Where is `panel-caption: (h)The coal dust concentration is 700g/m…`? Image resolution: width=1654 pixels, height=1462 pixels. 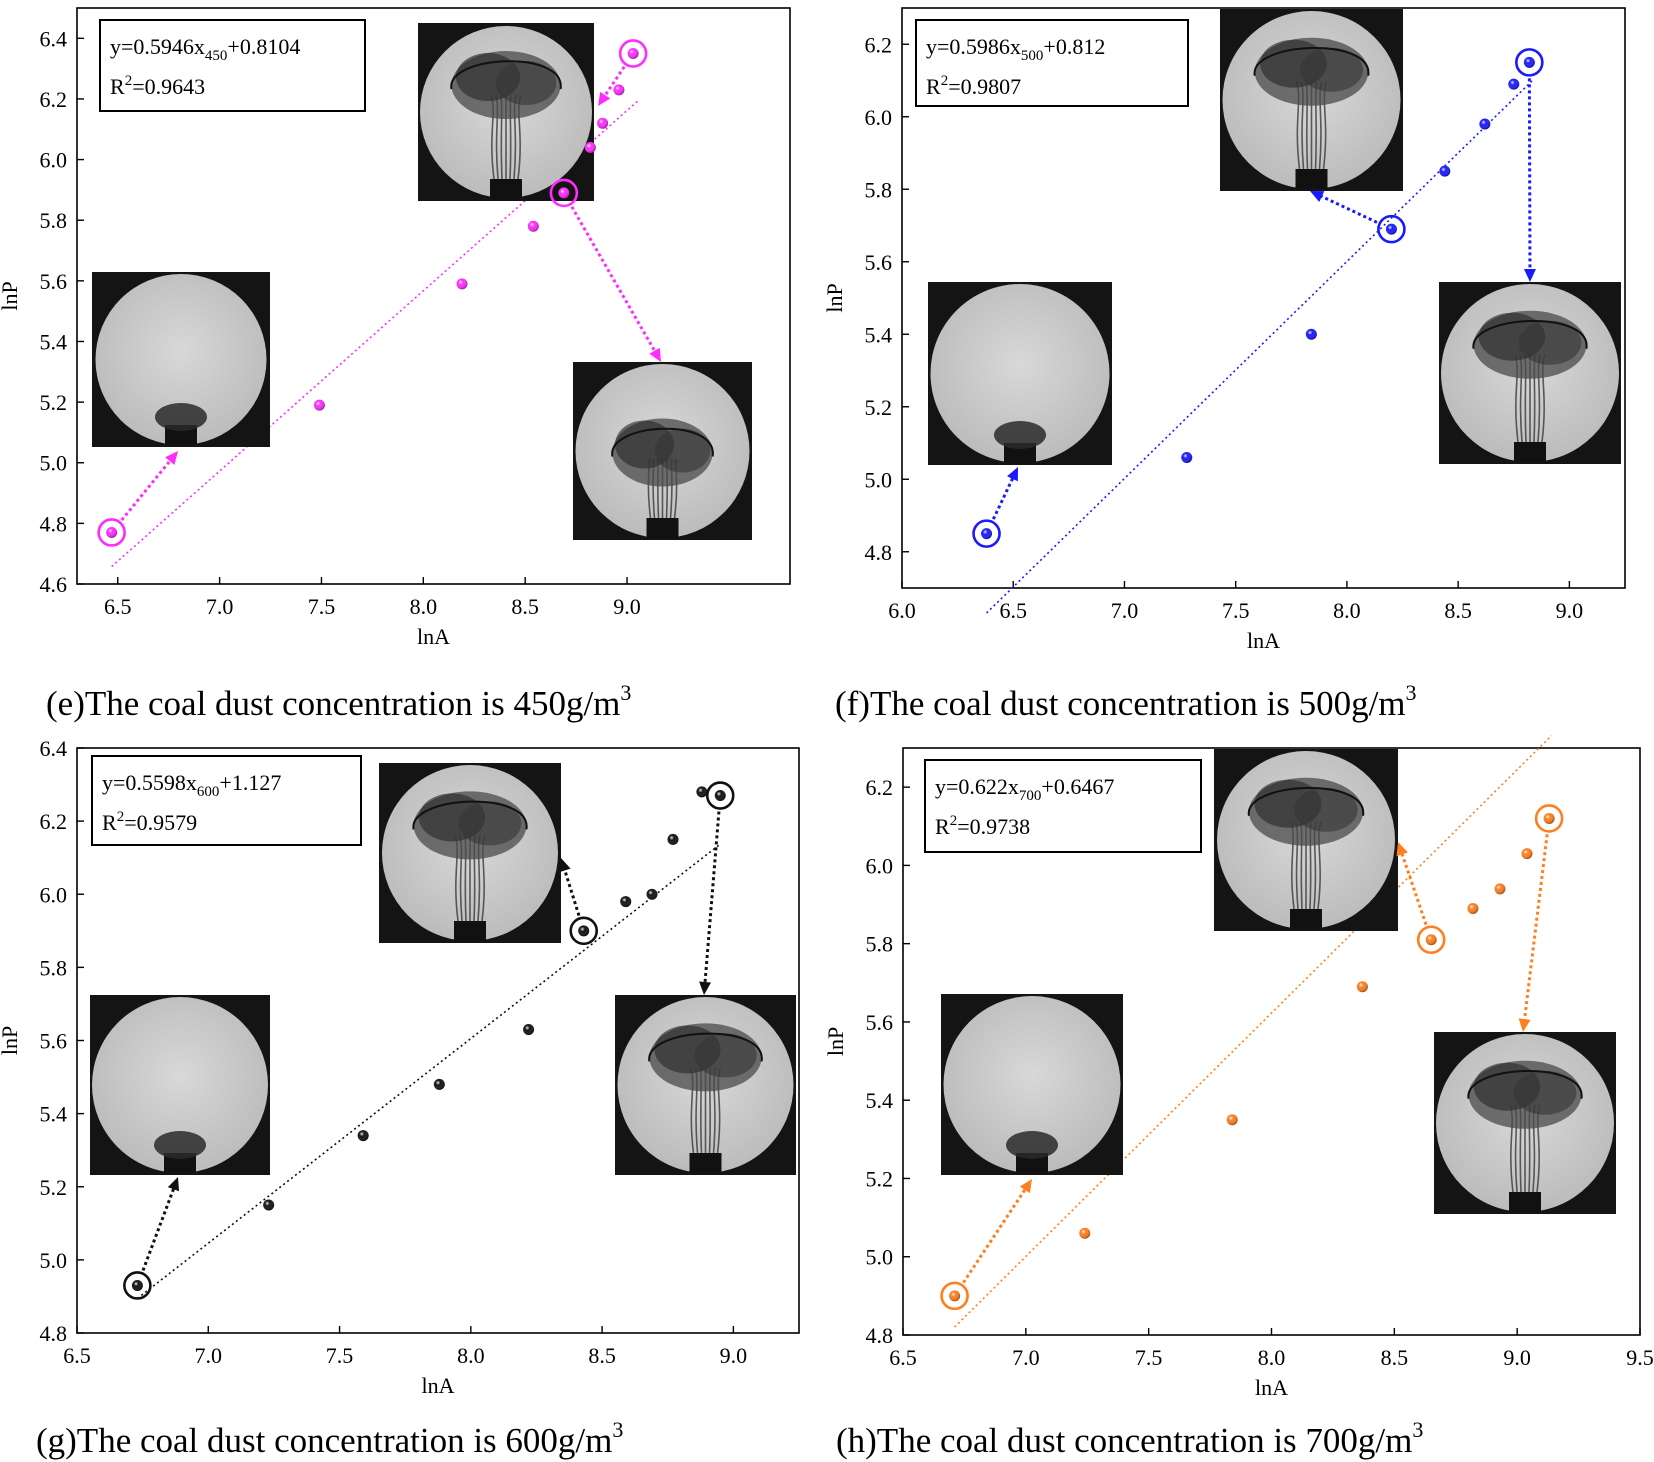 panel-caption: (h)The coal dust concentration is 700g/m… is located at coordinates (1129, 1438).